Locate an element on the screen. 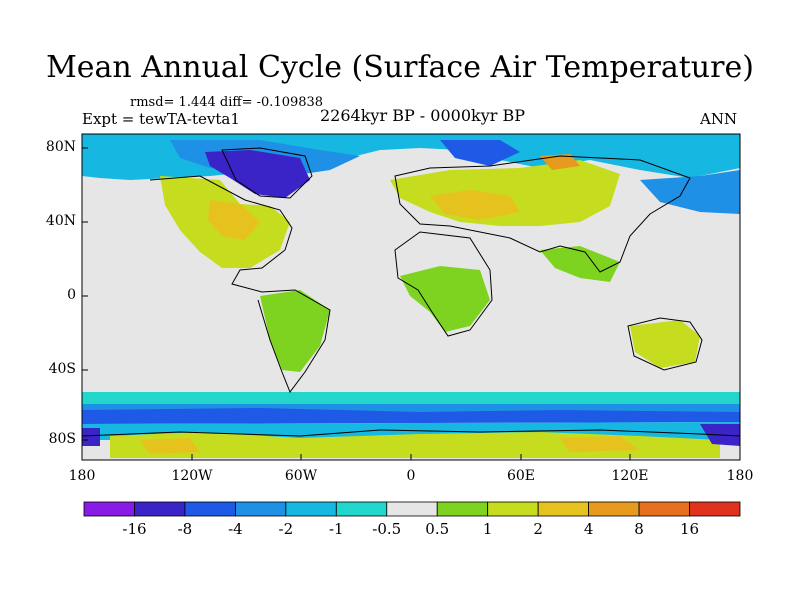 This screenshot has height=600, width=800. colorbar-label: 4 is located at coordinates (588, 529).